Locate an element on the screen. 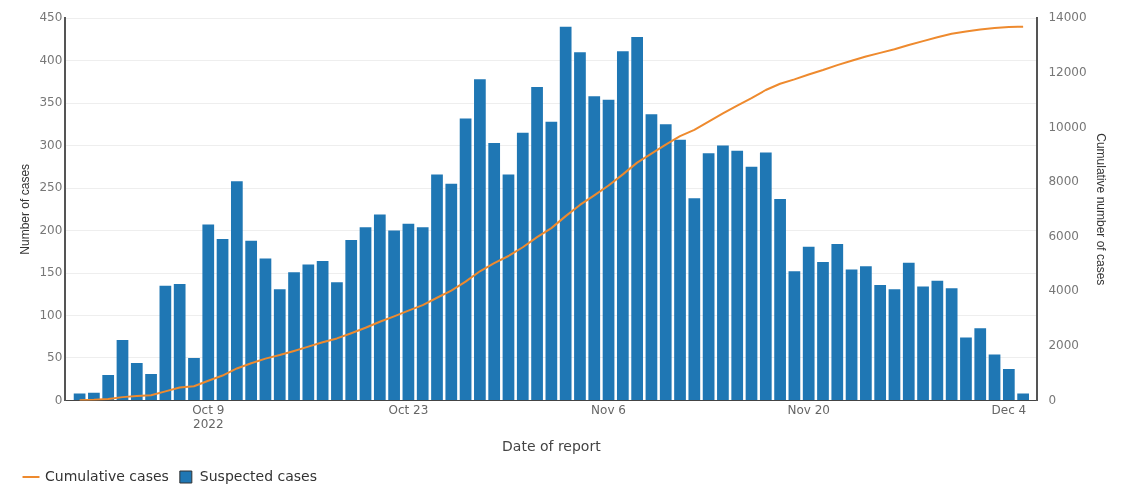 This screenshot has width=1128, height=502. y2-tick-label: 2000 is located at coordinates (1063, 344).